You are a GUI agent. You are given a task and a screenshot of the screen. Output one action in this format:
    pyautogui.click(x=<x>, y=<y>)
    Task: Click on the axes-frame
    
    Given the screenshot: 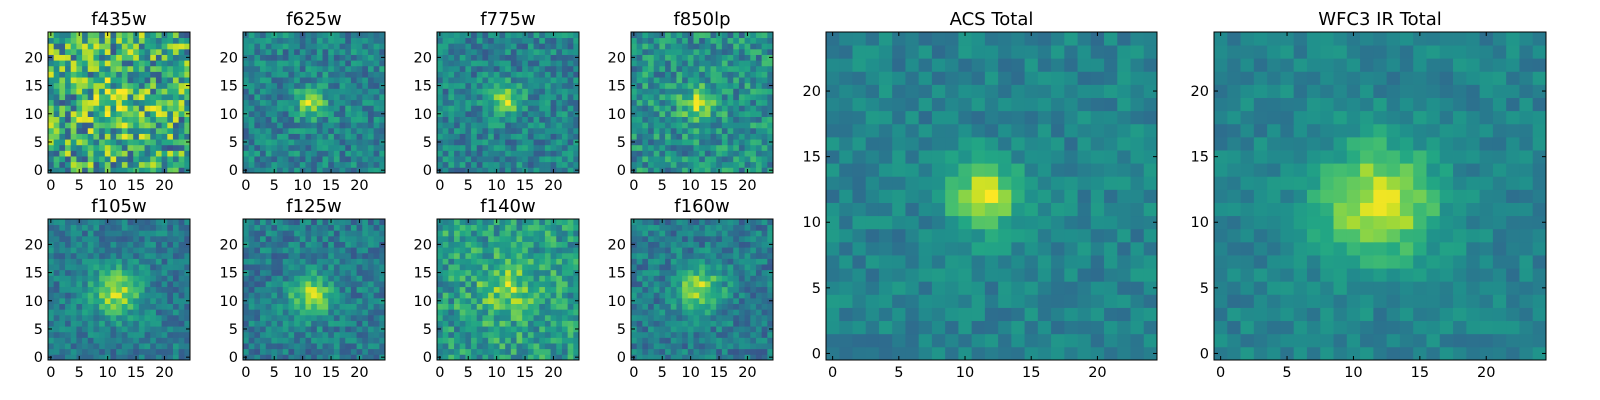 What is the action you would take?
    pyautogui.click(x=508, y=289)
    